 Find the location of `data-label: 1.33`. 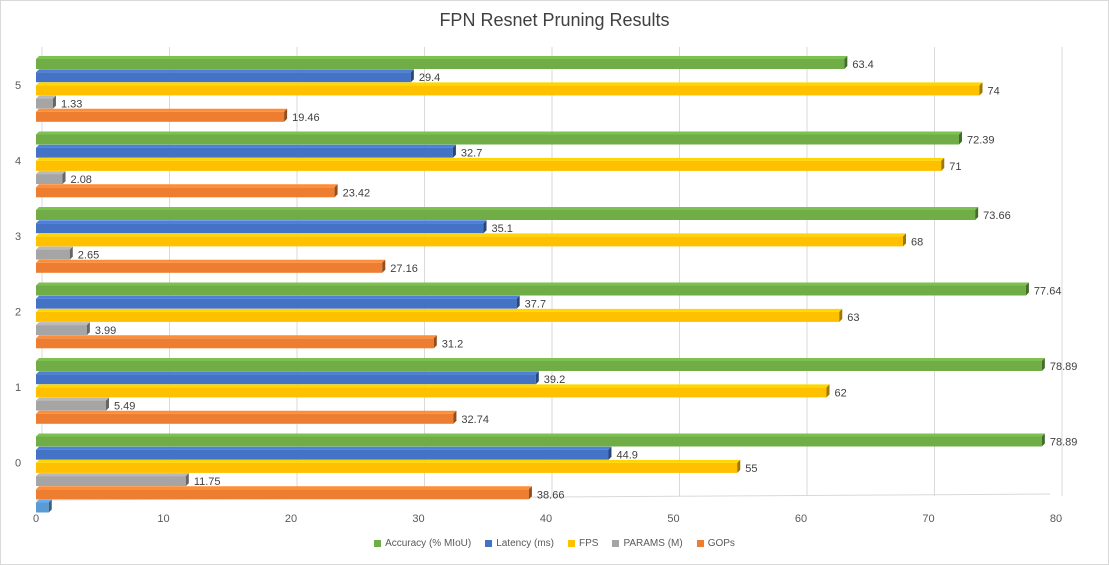

data-label: 1.33 is located at coordinates (71, 105).